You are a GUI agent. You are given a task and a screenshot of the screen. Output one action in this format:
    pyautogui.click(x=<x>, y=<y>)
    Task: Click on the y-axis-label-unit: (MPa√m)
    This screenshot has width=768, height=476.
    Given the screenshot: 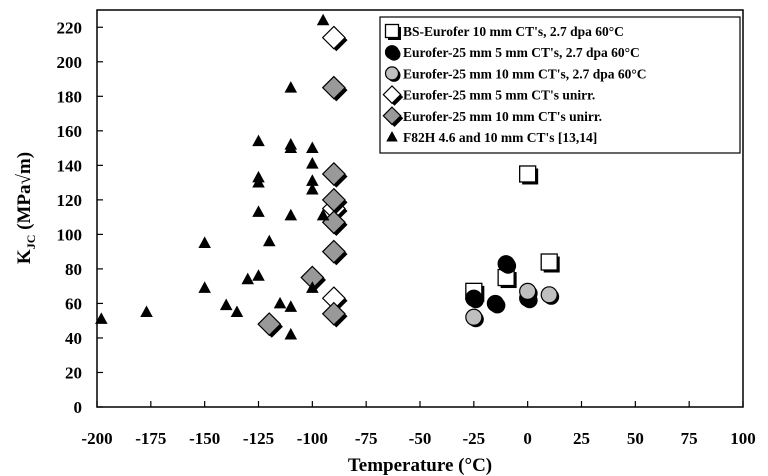 What is the action you would take?
    pyautogui.click(x=24, y=193)
    